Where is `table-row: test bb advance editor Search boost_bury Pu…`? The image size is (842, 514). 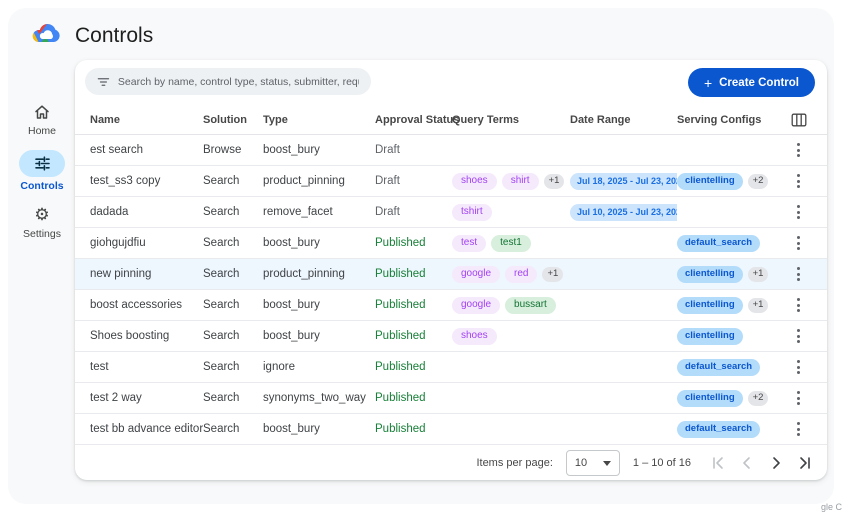 table-row: test bb advance editor Search boost_bury Pu… is located at coordinates (451, 429).